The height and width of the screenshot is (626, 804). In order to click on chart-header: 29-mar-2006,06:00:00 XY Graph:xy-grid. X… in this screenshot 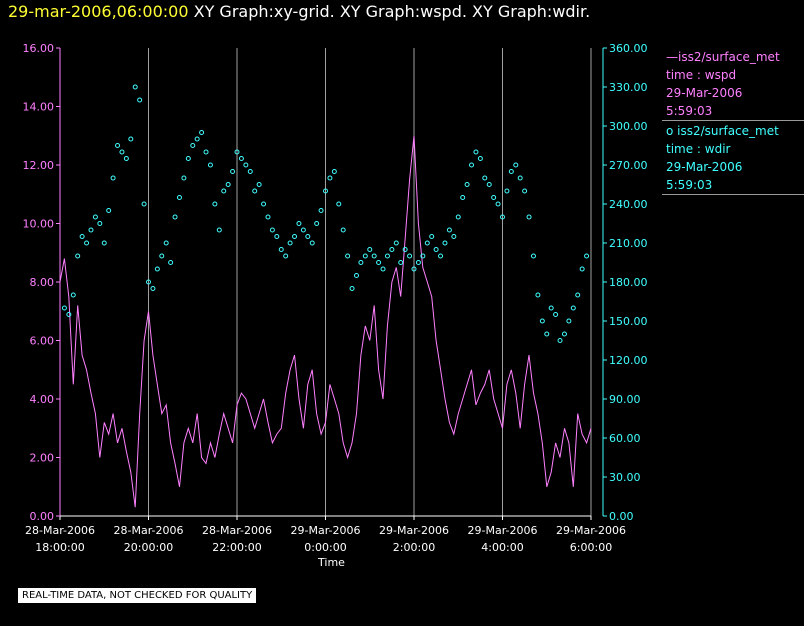, I will do `click(299, 11)`.